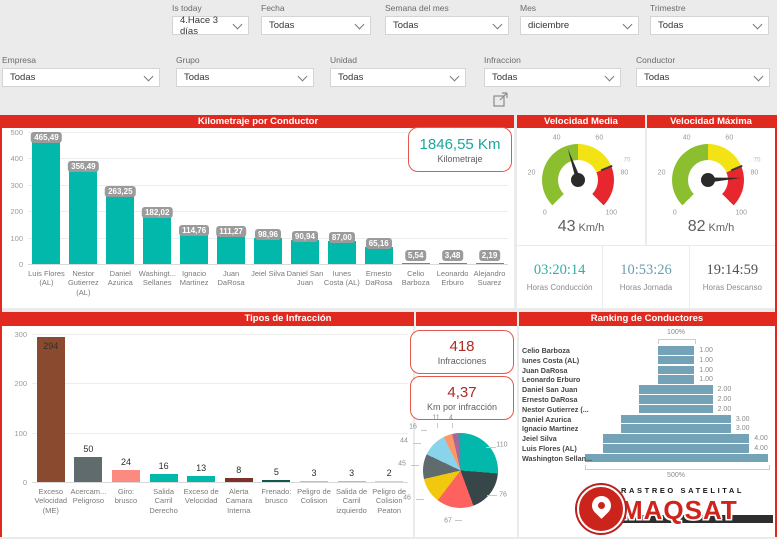  Describe the element at coordinates (518, 319) in the screenshot. I see `header-divider` at that location.